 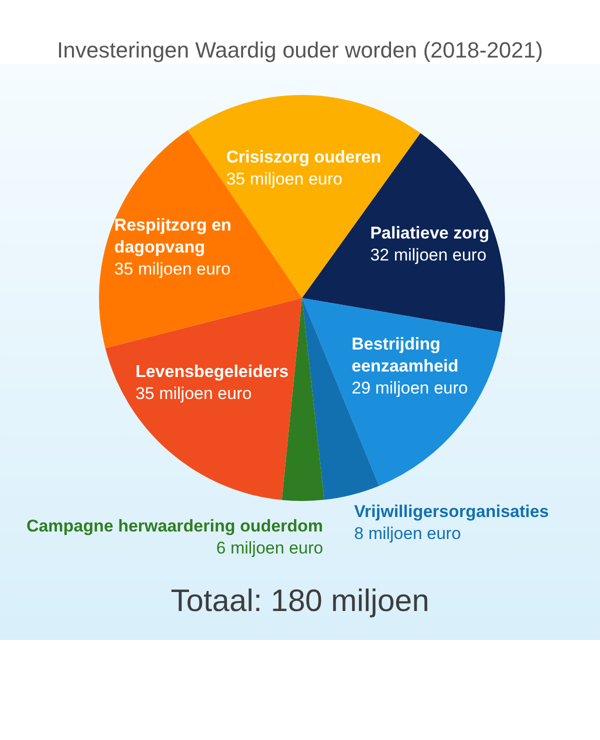 I want to click on data-label: 8 miljoen euro, so click(x=407, y=534).